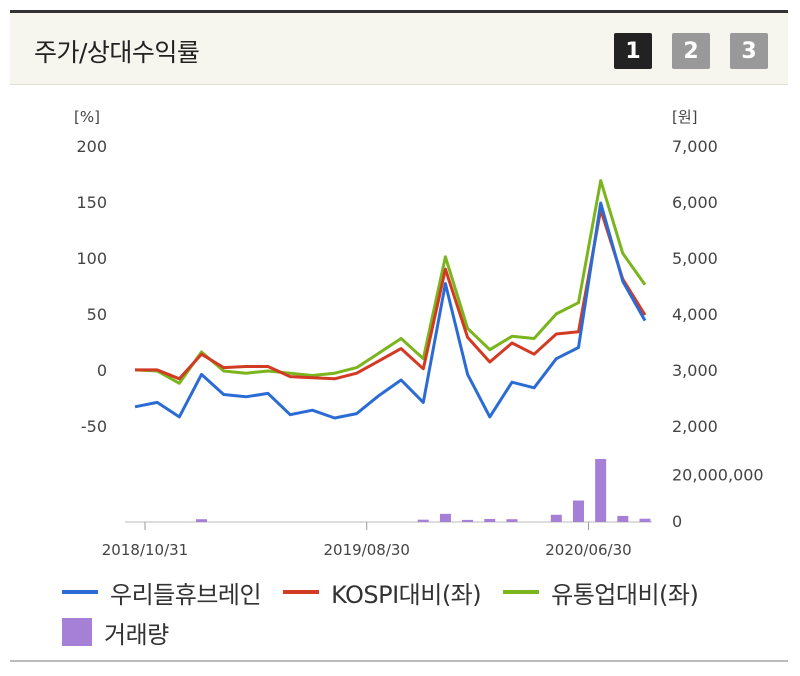  I want to click on legend-row-1: 우리들휴브레인 KOSPI대비(좌) 유통업대비(좌), so click(422, 592).